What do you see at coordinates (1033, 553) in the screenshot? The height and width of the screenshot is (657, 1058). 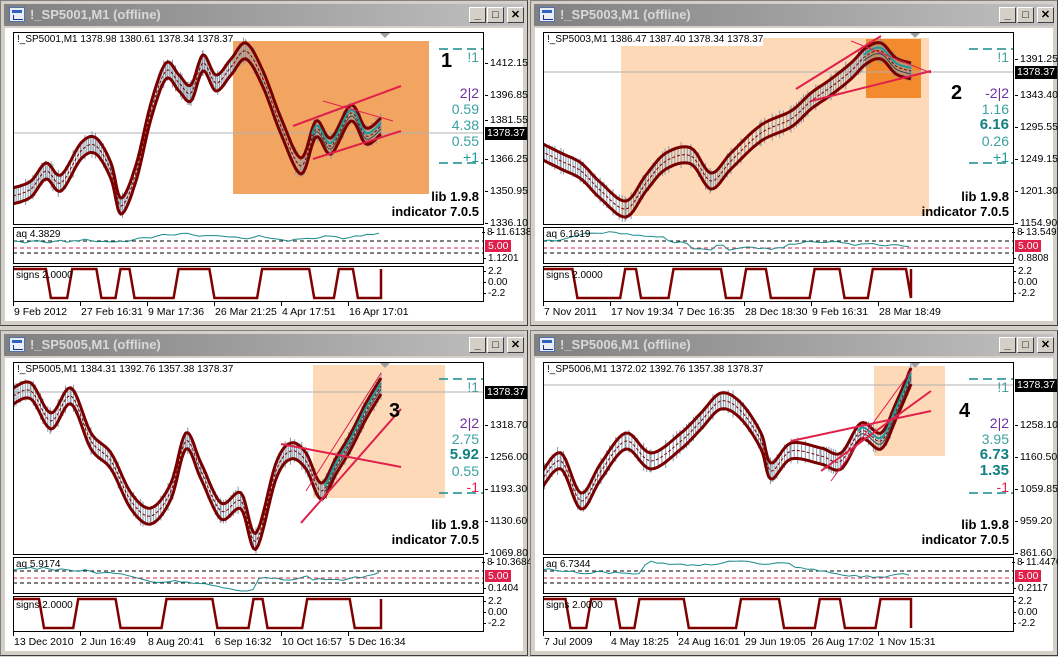 I see `price-axis-label: 861.60` at bounding box center [1033, 553].